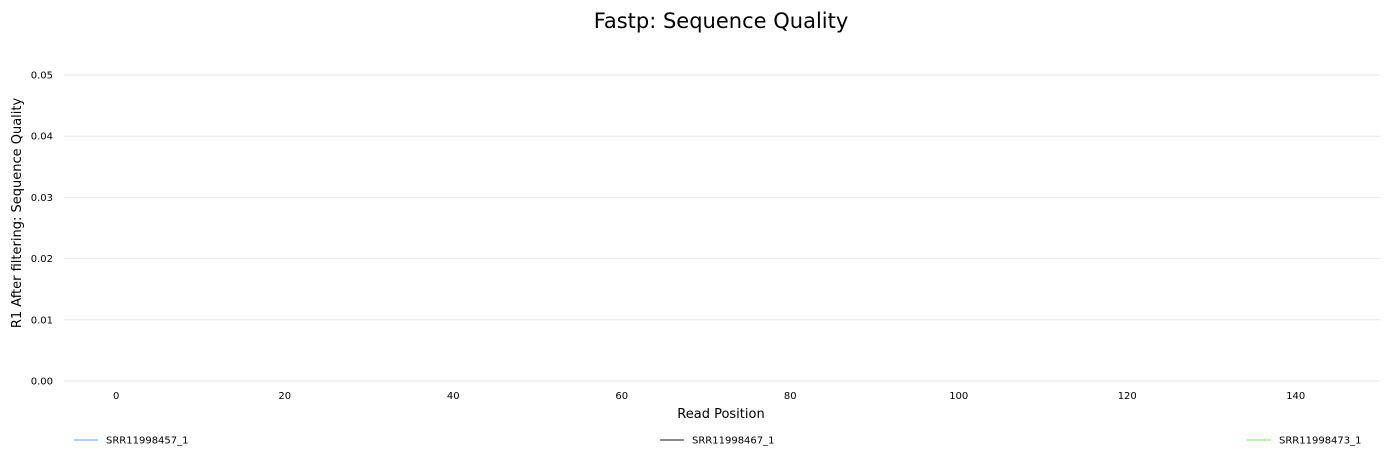 This screenshot has height=464, width=1389. I want to click on x-tick-label: 40, so click(453, 396).